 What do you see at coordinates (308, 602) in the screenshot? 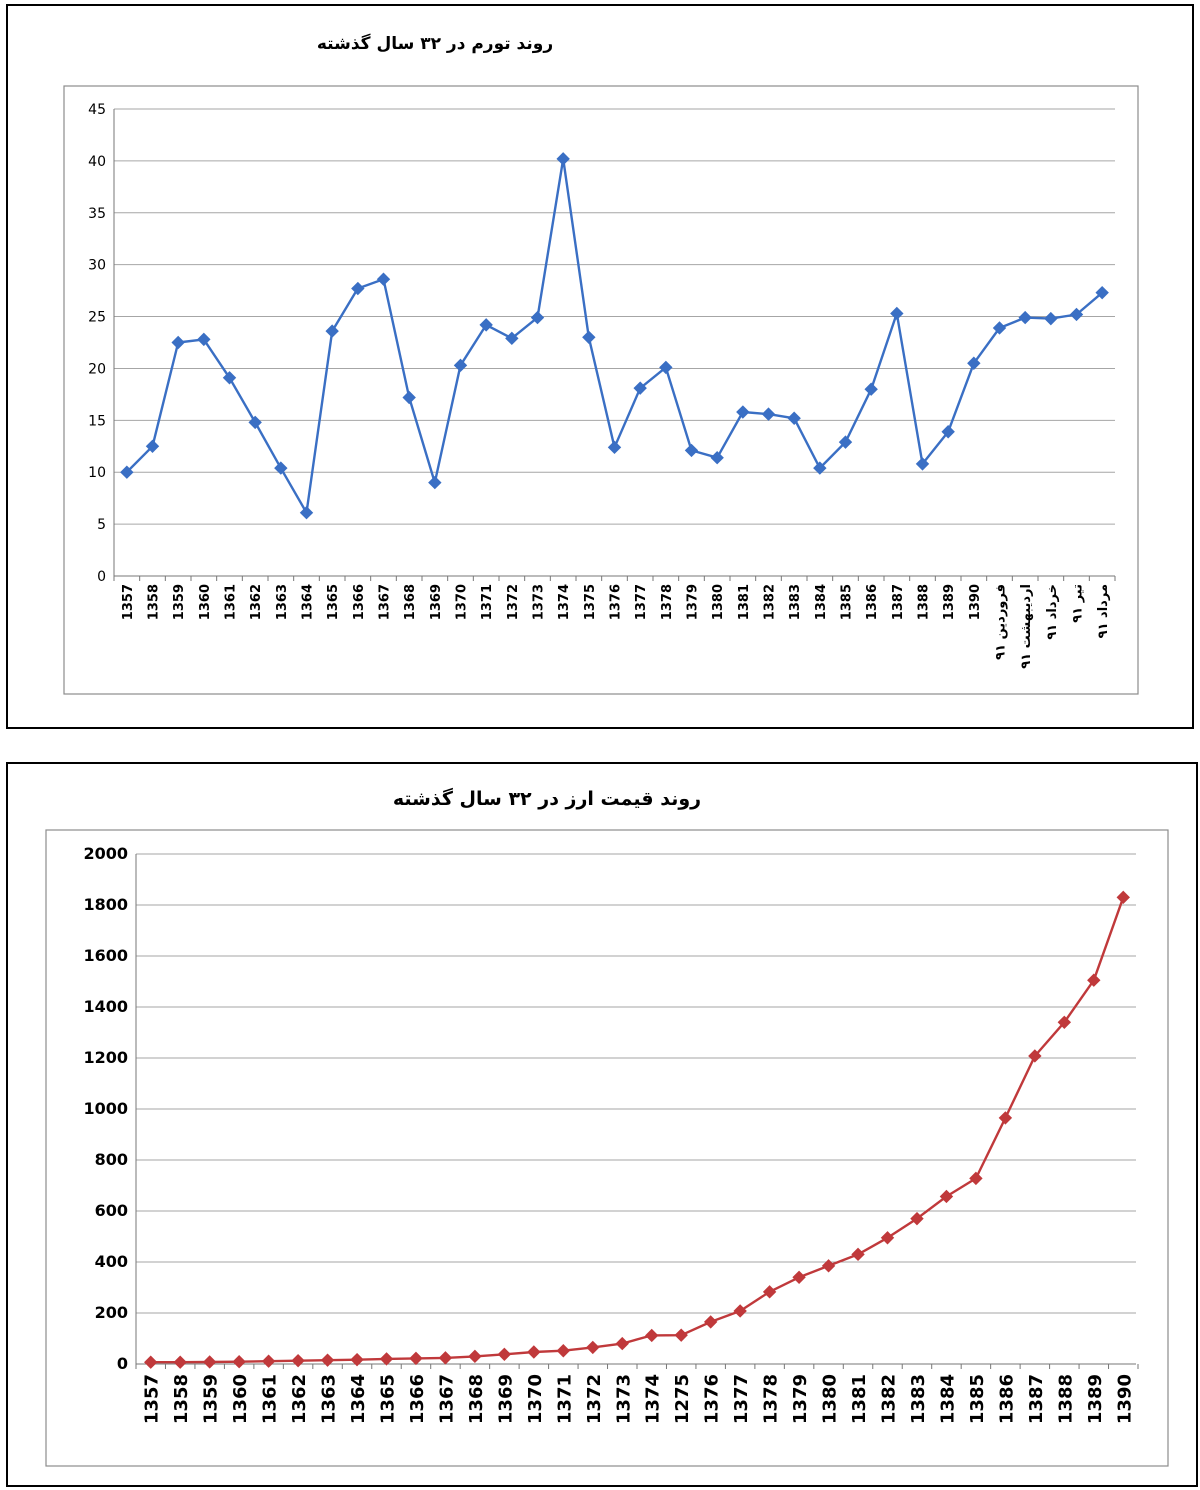
I see `inflation-x-tick-label: 1364` at bounding box center [308, 602].